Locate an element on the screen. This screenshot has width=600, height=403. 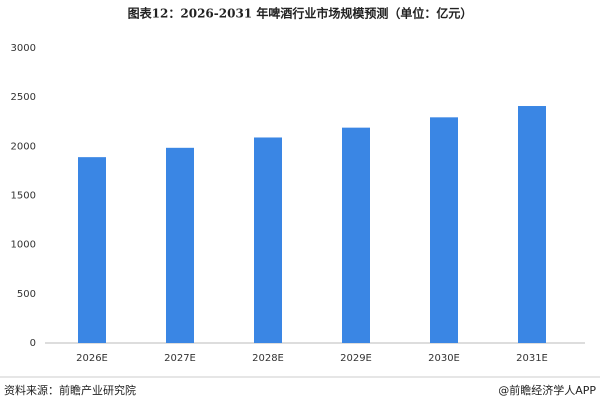
y-tick-label: 0 is located at coordinates (33, 343).